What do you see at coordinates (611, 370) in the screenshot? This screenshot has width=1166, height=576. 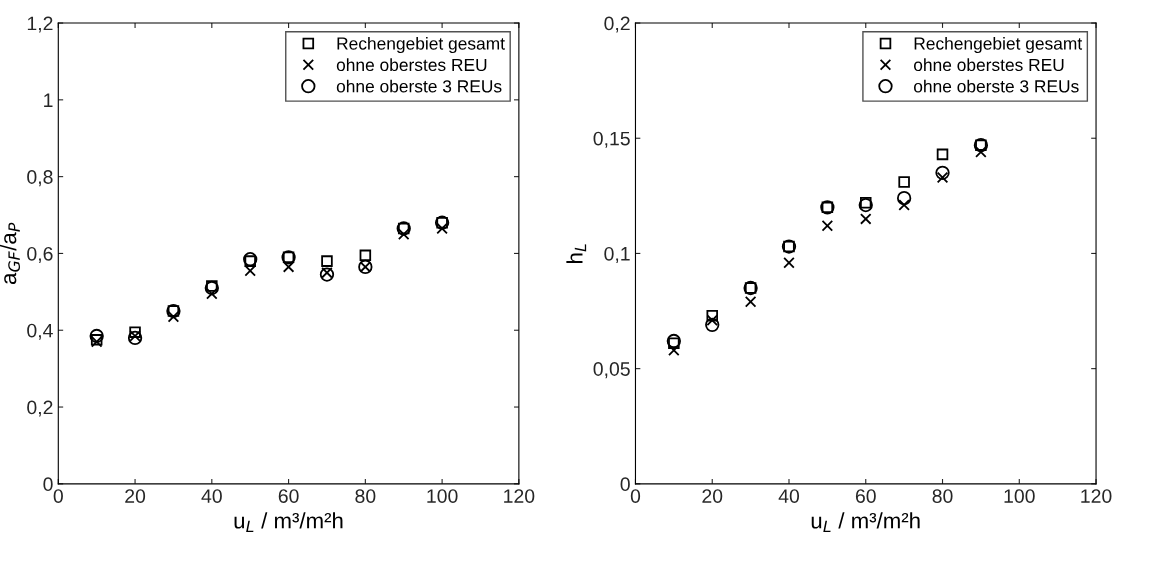 I see `y-tick-label: 0,05` at bounding box center [611, 370].